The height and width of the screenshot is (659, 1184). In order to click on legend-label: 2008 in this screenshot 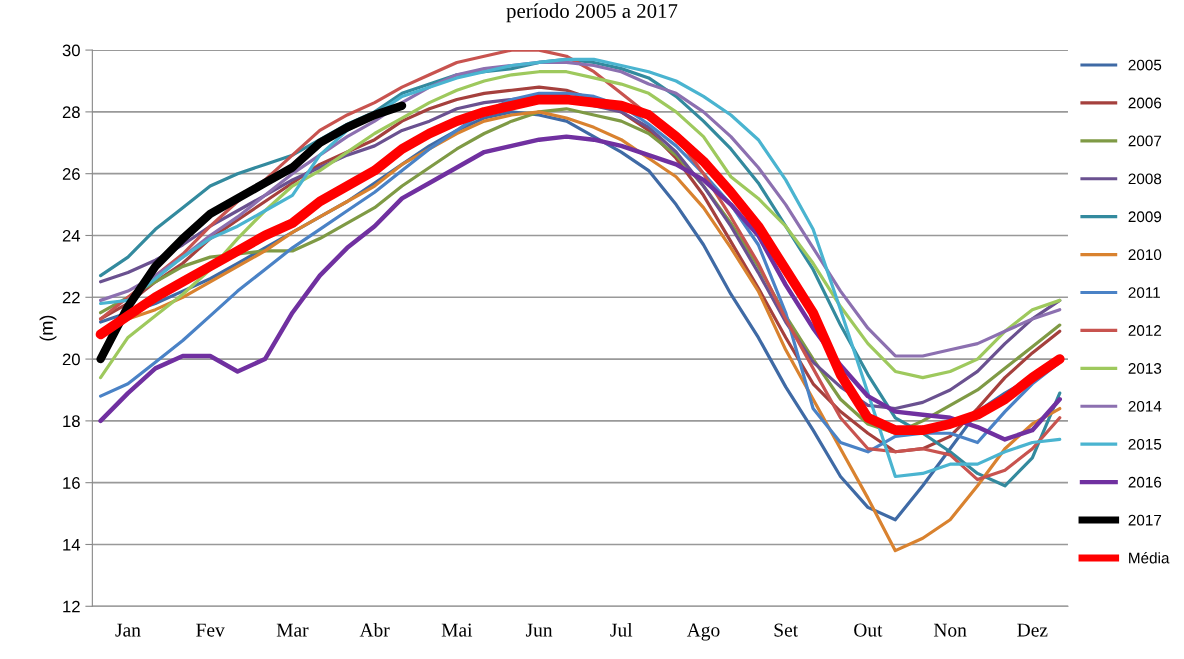, I will do `click(1145, 179)`.